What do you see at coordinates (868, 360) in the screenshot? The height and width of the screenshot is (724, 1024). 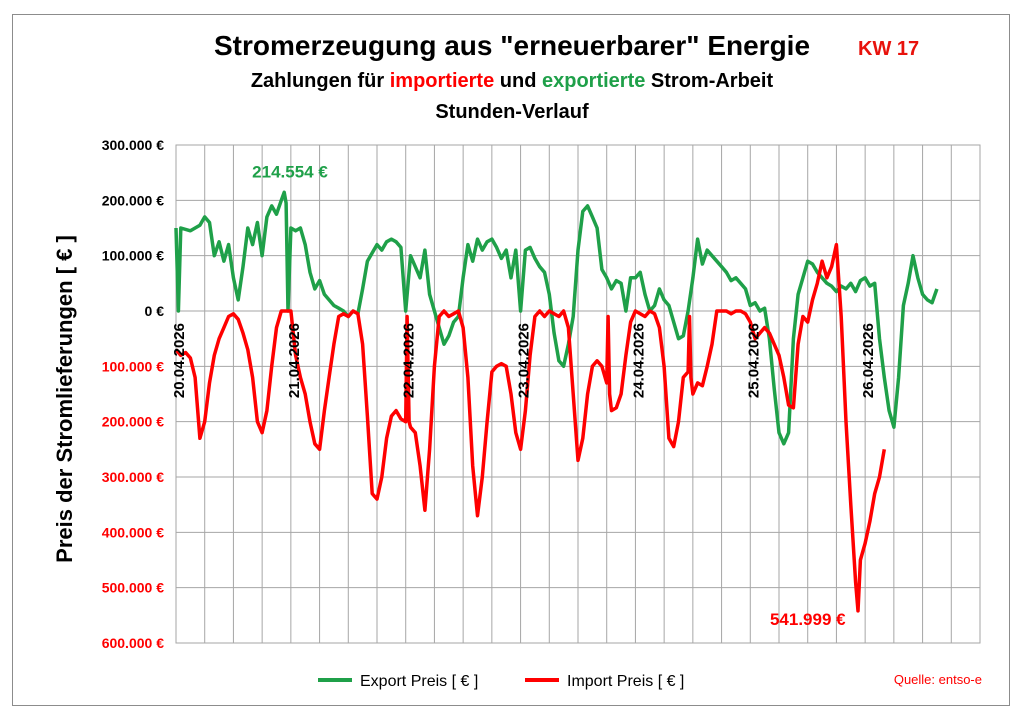 I see `day-label: 26.04.2026` at bounding box center [868, 360].